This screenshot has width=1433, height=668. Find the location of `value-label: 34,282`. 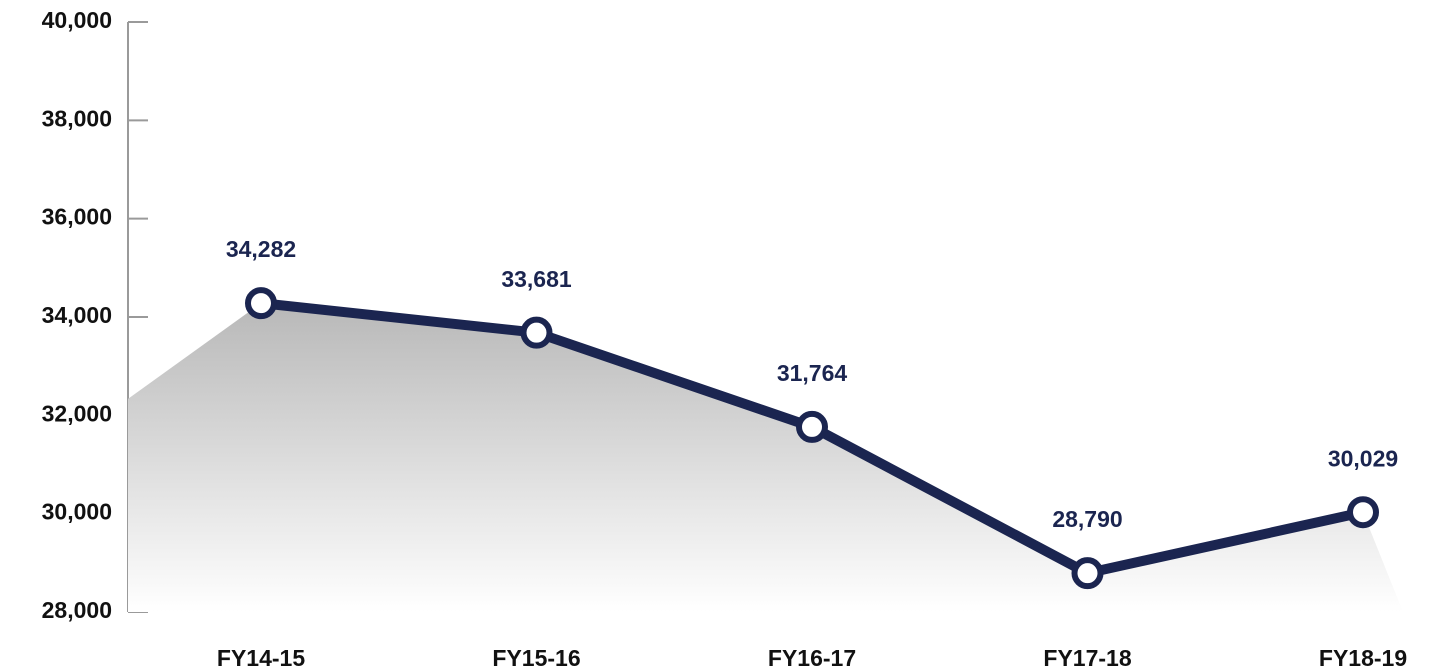

value-label: 34,282 is located at coordinates (261, 249).